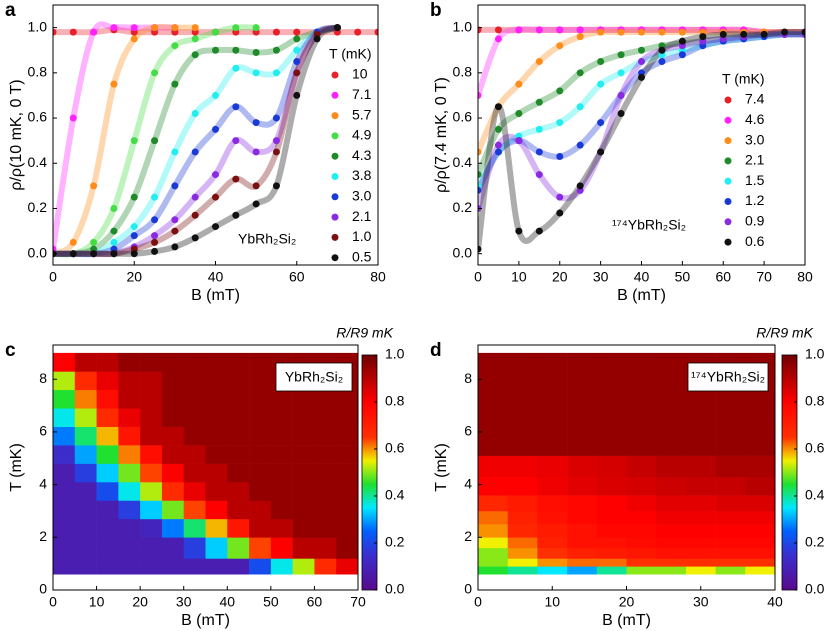  Describe the element at coordinates (755, 160) in the screenshot. I see `legend-label: 2.1` at that location.